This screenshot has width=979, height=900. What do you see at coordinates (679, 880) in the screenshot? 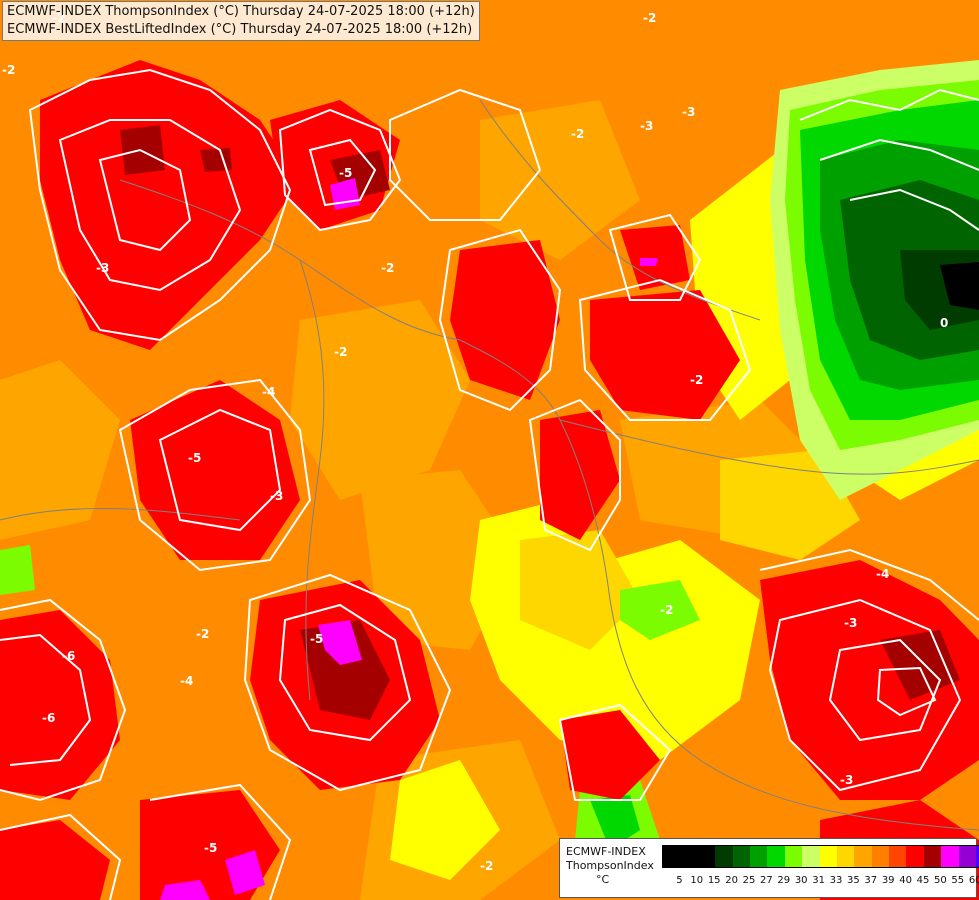
I see `legend-value-label: 5` at bounding box center [679, 880].